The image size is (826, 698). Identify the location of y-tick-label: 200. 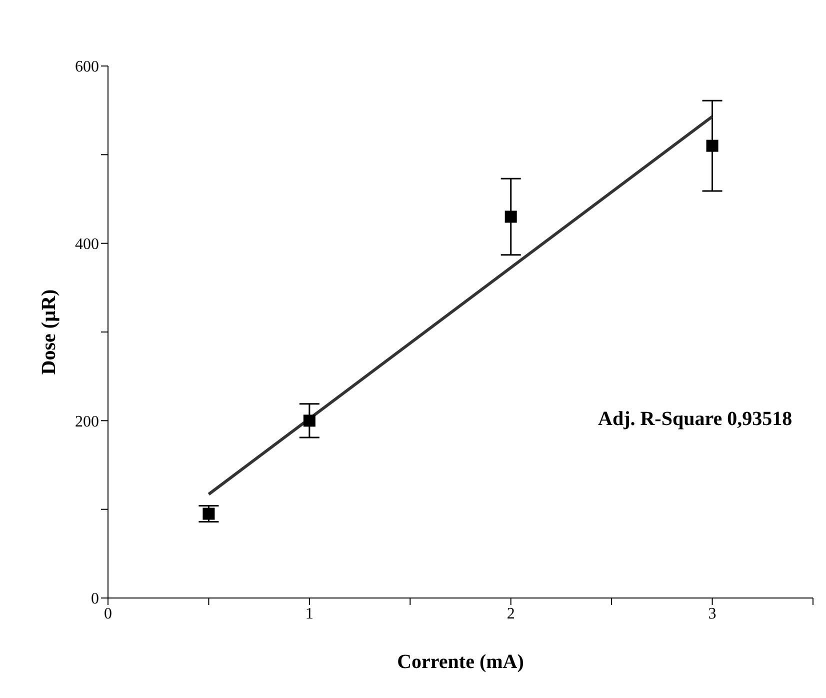
(87, 421).